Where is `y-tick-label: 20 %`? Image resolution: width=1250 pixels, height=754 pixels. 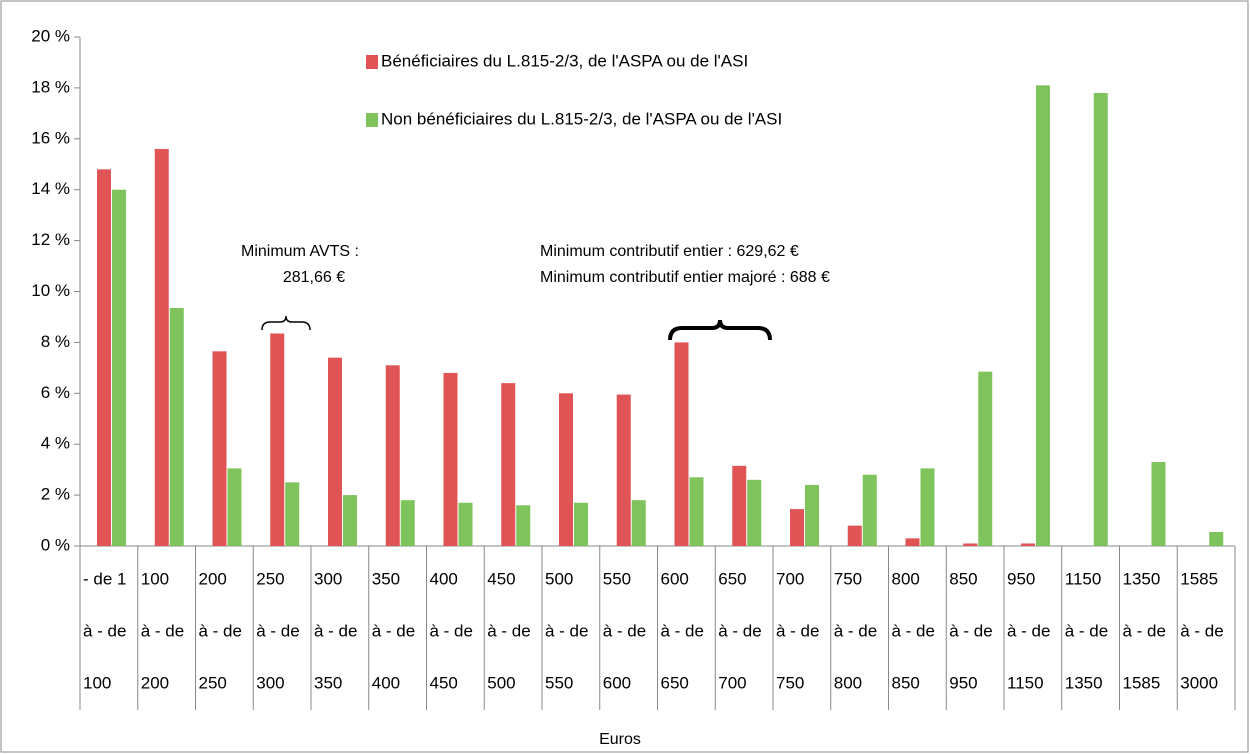
y-tick-label: 20 % is located at coordinates (50, 35).